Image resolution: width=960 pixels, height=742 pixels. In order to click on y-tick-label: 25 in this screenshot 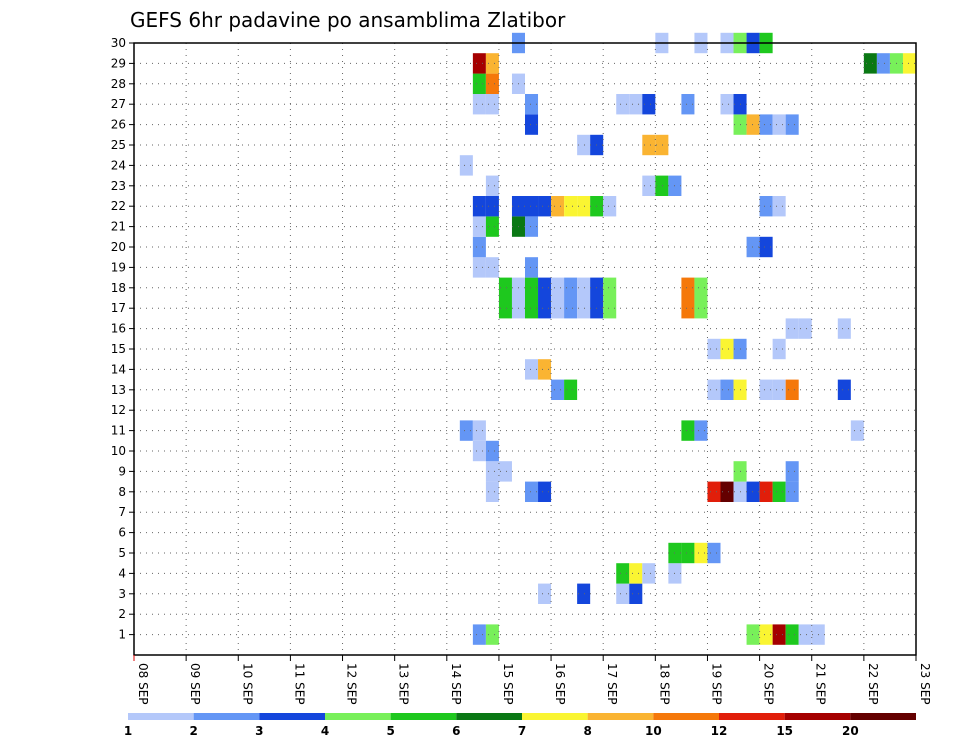, I will do `click(118, 145)`.